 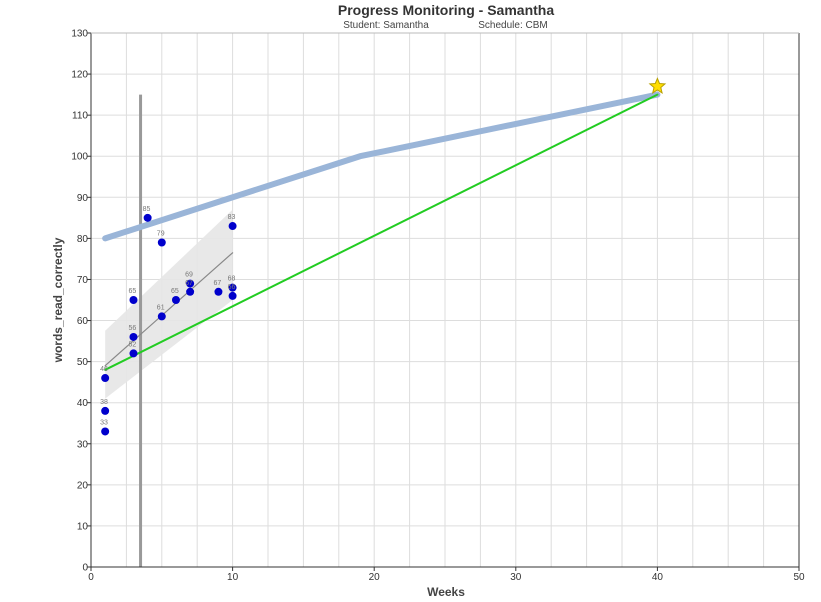 What do you see at coordinates (83, 198) in the screenshot?
I see `y-tick-label: 90` at bounding box center [83, 198].